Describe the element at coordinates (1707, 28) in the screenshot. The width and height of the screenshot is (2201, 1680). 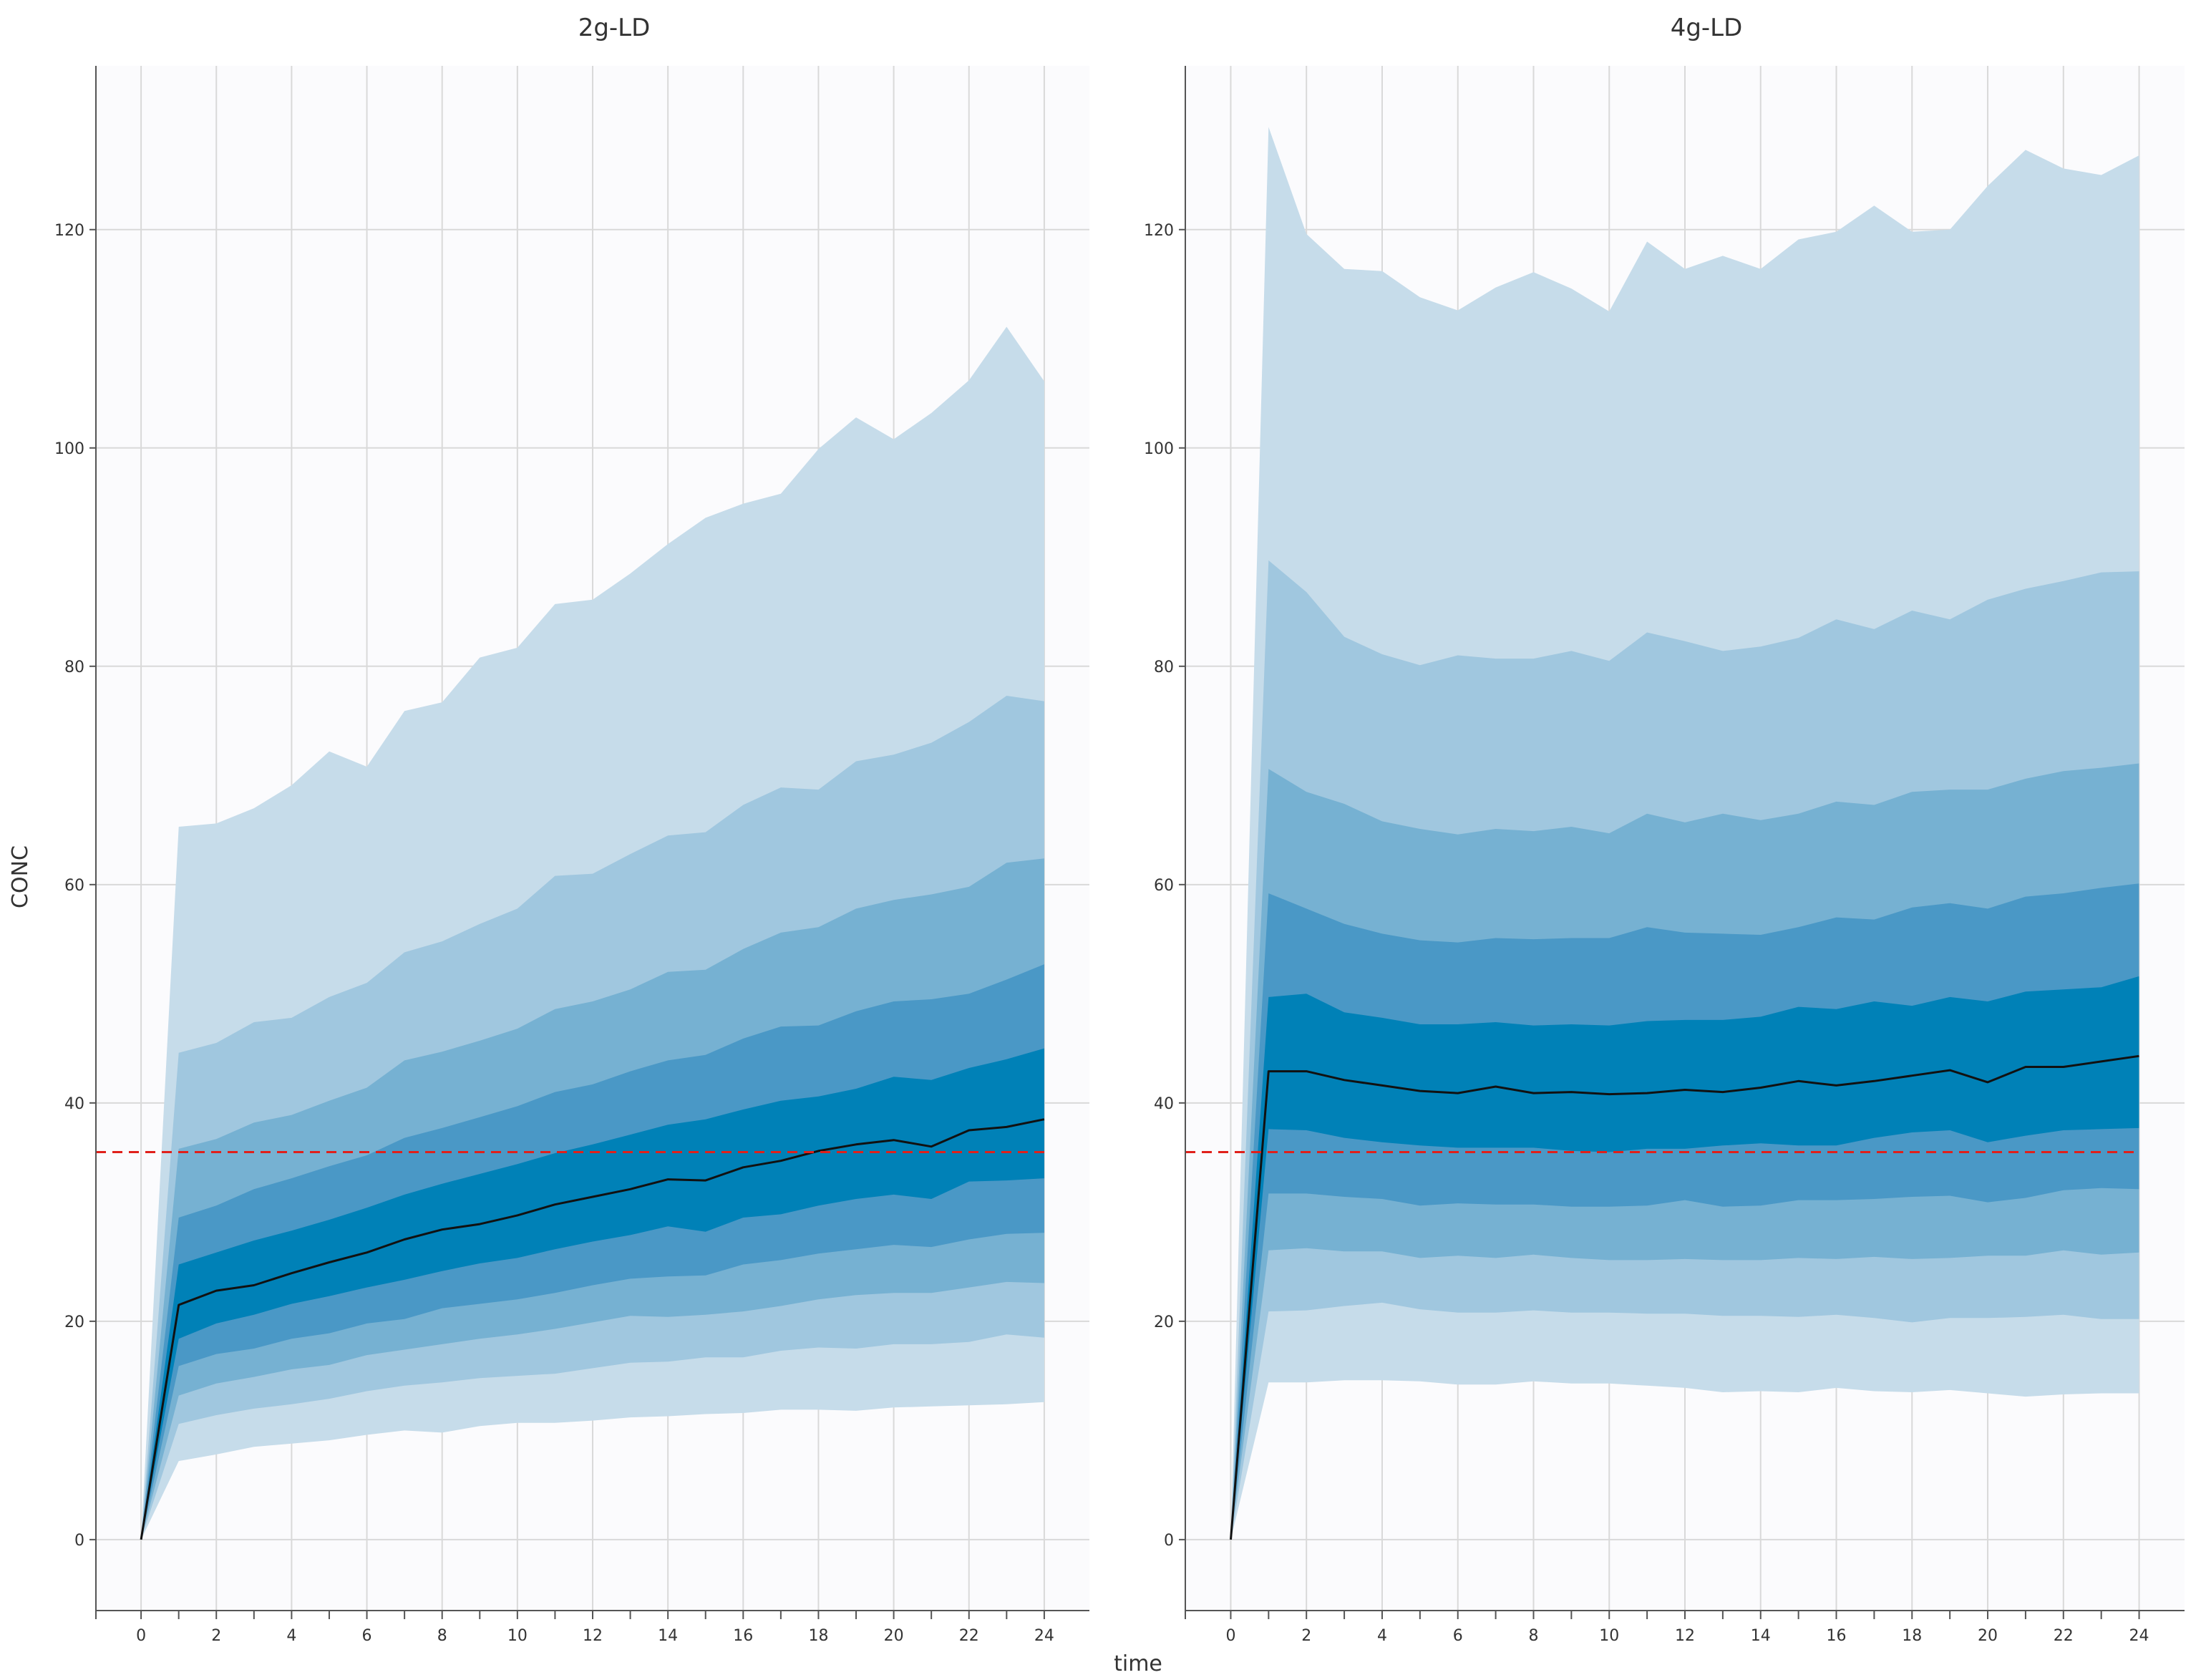
I see `panel-title: 4g-LD` at that location.